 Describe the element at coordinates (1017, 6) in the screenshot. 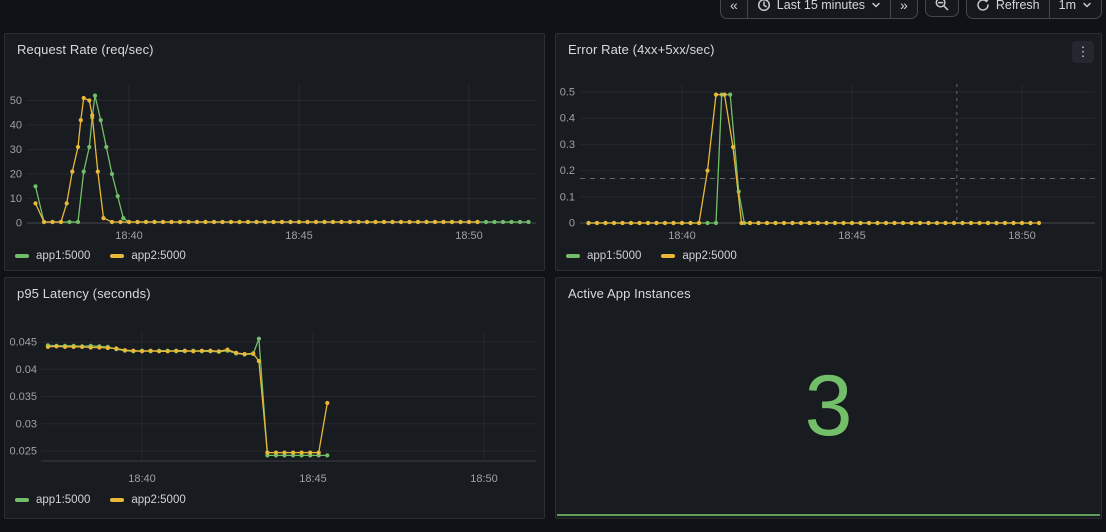

I see `refresh-label: Refresh` at that location.